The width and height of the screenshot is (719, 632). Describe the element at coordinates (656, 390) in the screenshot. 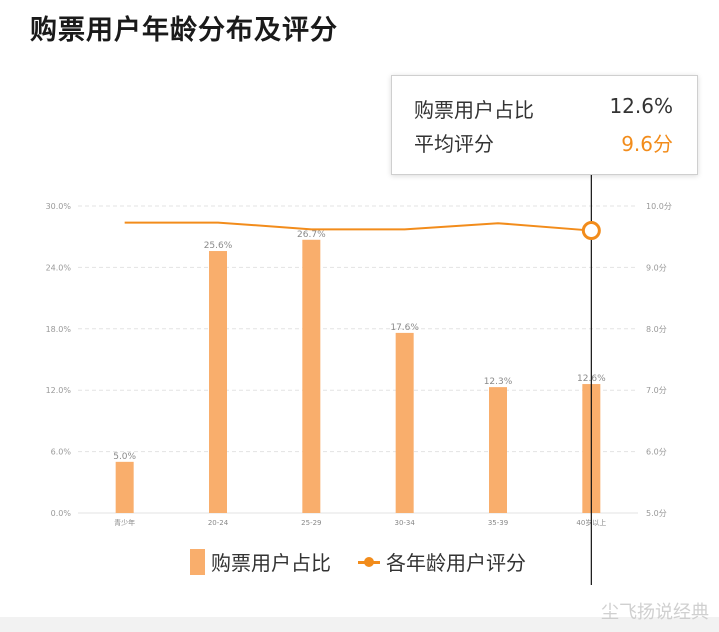

I see `y-right-tick-label: 7.0分` at that location.